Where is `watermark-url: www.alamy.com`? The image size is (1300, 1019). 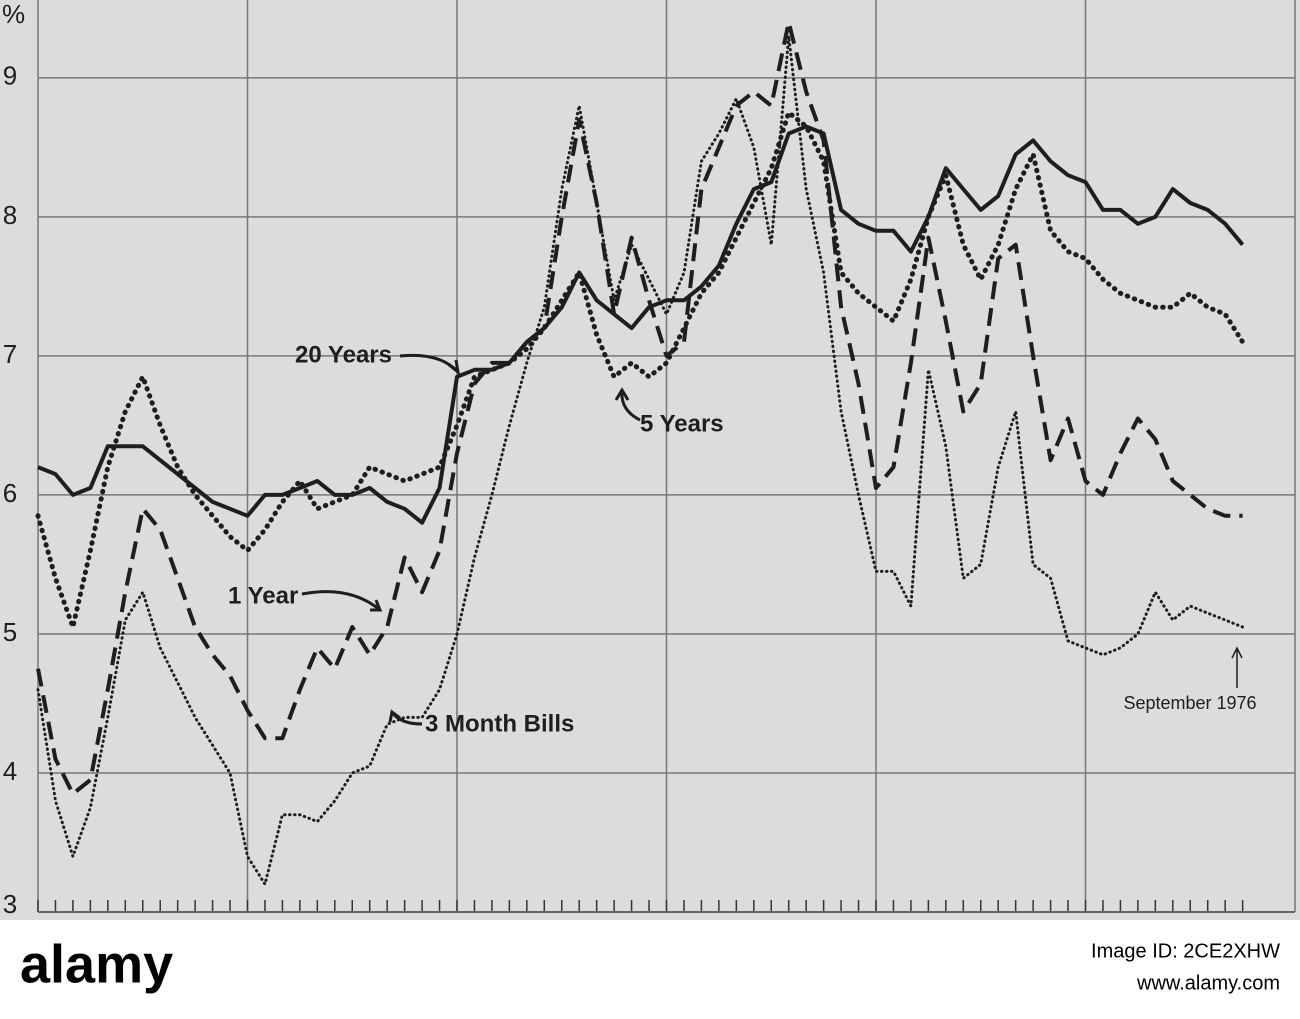 watermark-url: www.alamy.com is located at coordinates (1208, 983).